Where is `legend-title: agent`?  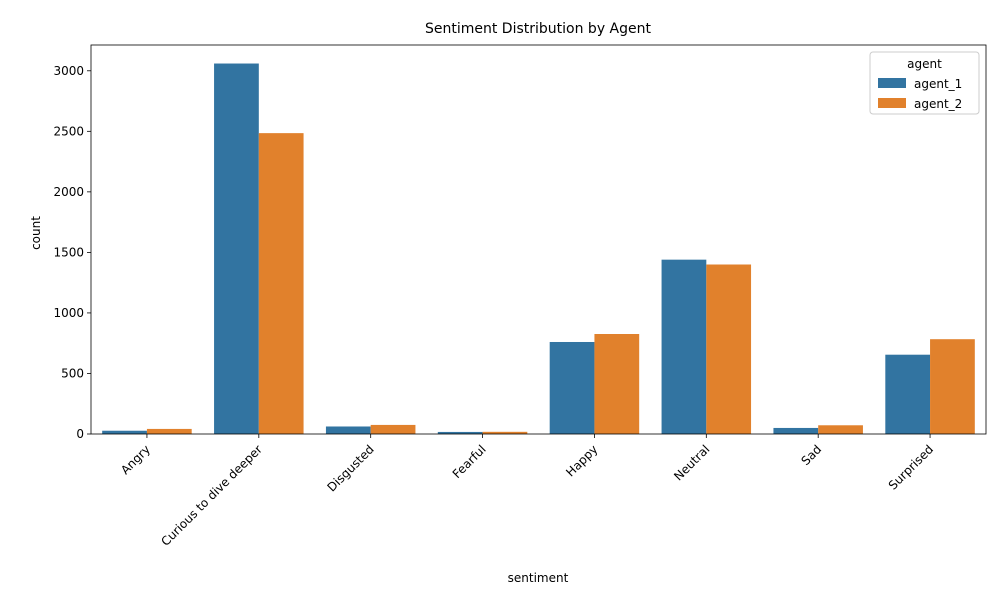 legend-title: agent is located at coordinates (924, 64).